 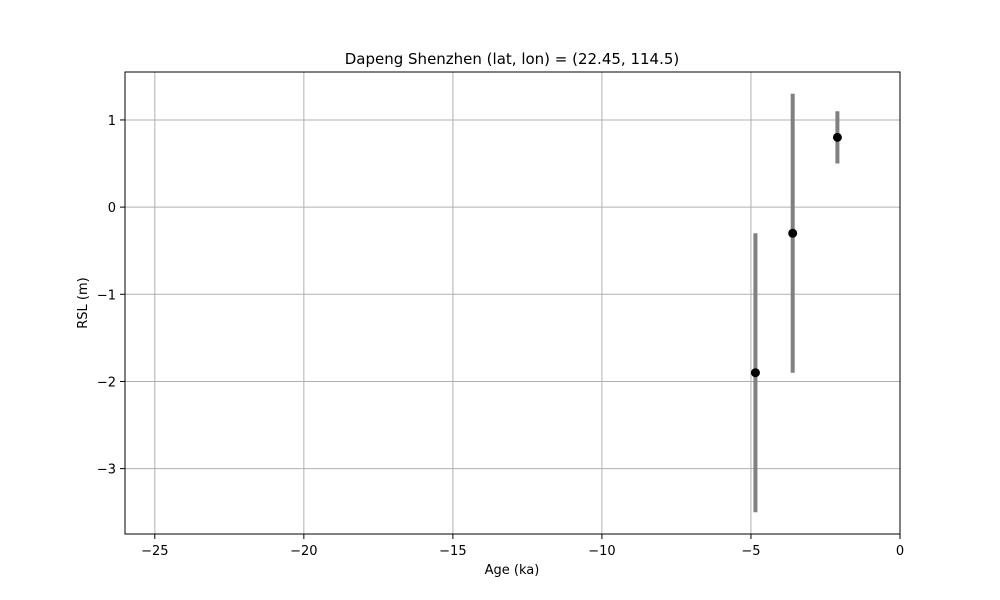 What do you see at coordinates (522, 546) in the screenshot?
I see `x-axis-ticks: −25 −20 −15 −10 −5 0` at bounding box center [522, 546].